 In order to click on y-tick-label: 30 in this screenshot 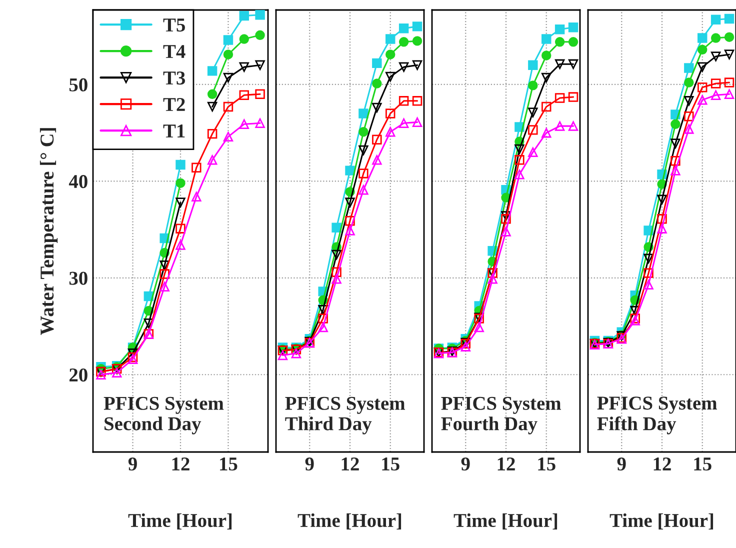, I will do `click(78, 278)`.